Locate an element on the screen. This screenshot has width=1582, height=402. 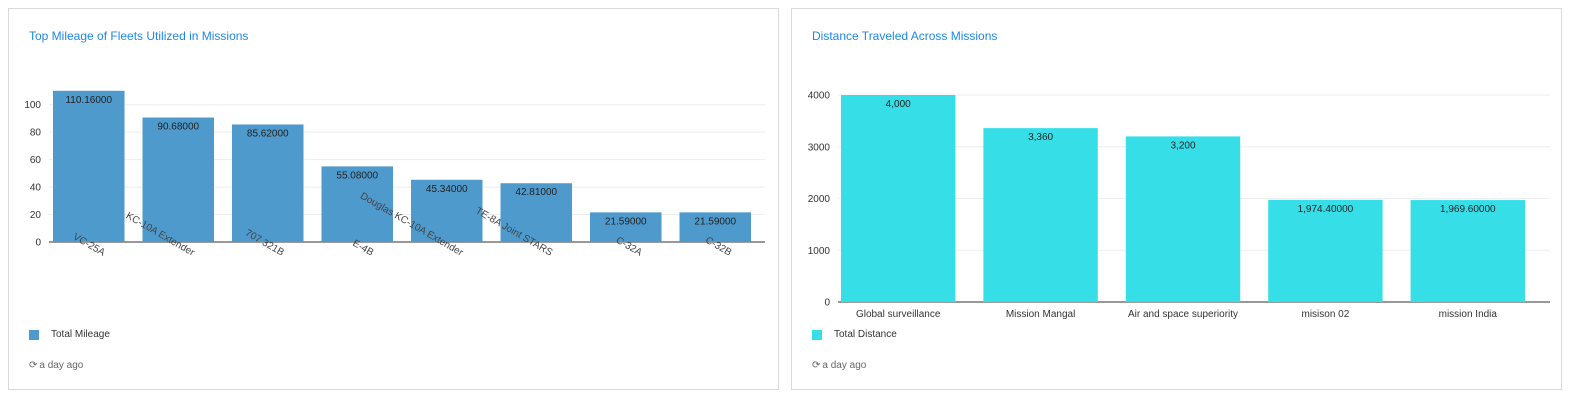
chart-legend: Total Distance is located at coordinates (854, 334).